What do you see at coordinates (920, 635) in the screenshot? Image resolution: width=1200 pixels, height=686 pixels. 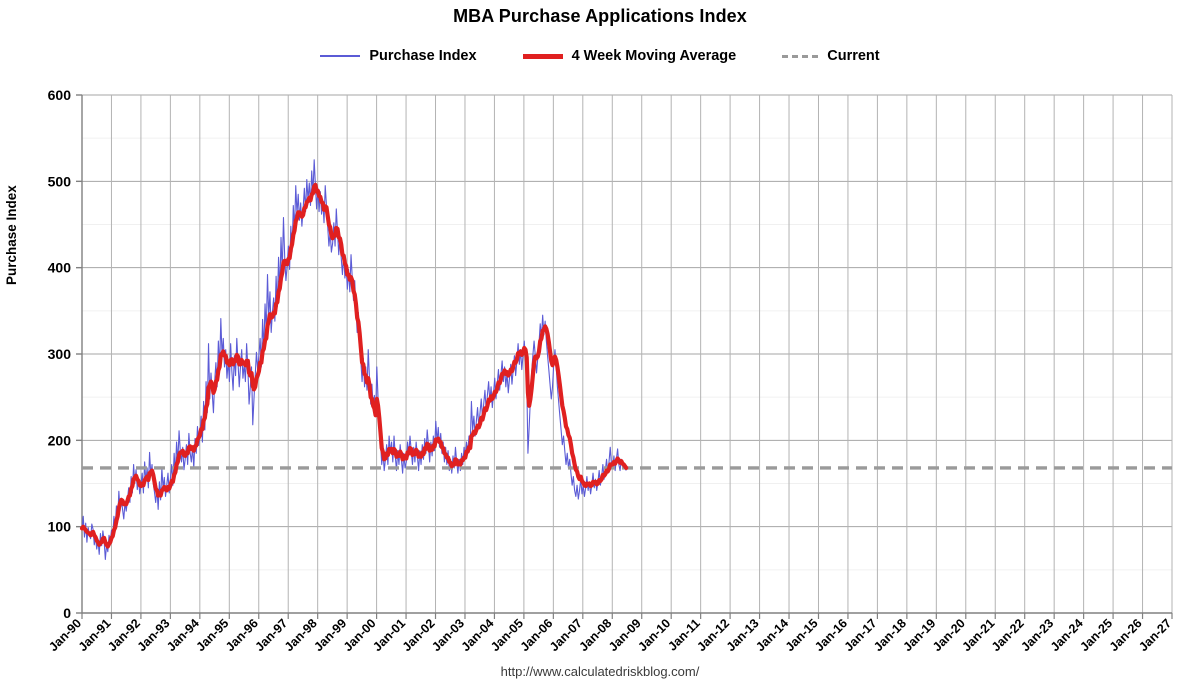 I see `x-tick-label: Jan-19` at bounding box center [920, 635].